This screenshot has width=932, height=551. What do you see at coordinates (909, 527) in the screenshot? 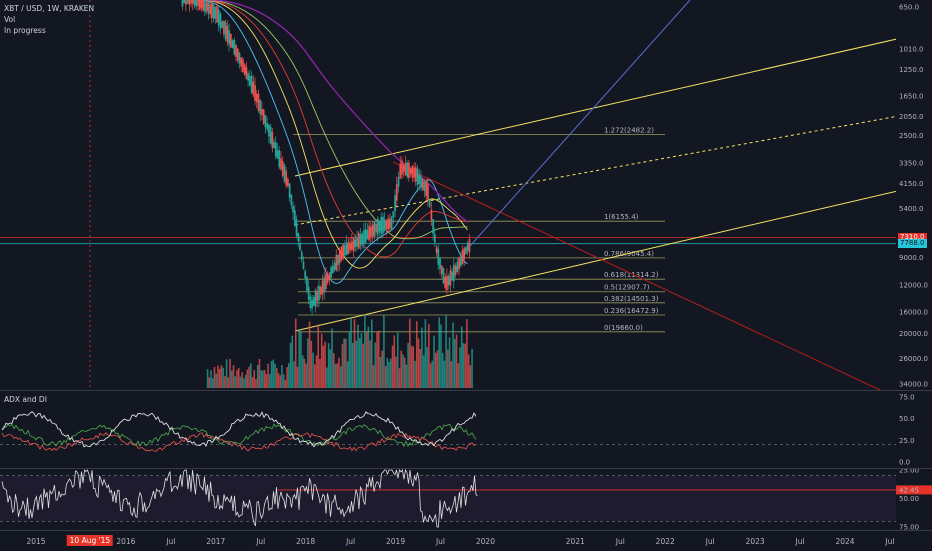
I see `oscillator-tick: 75.00` at bounding box center [909, 527].